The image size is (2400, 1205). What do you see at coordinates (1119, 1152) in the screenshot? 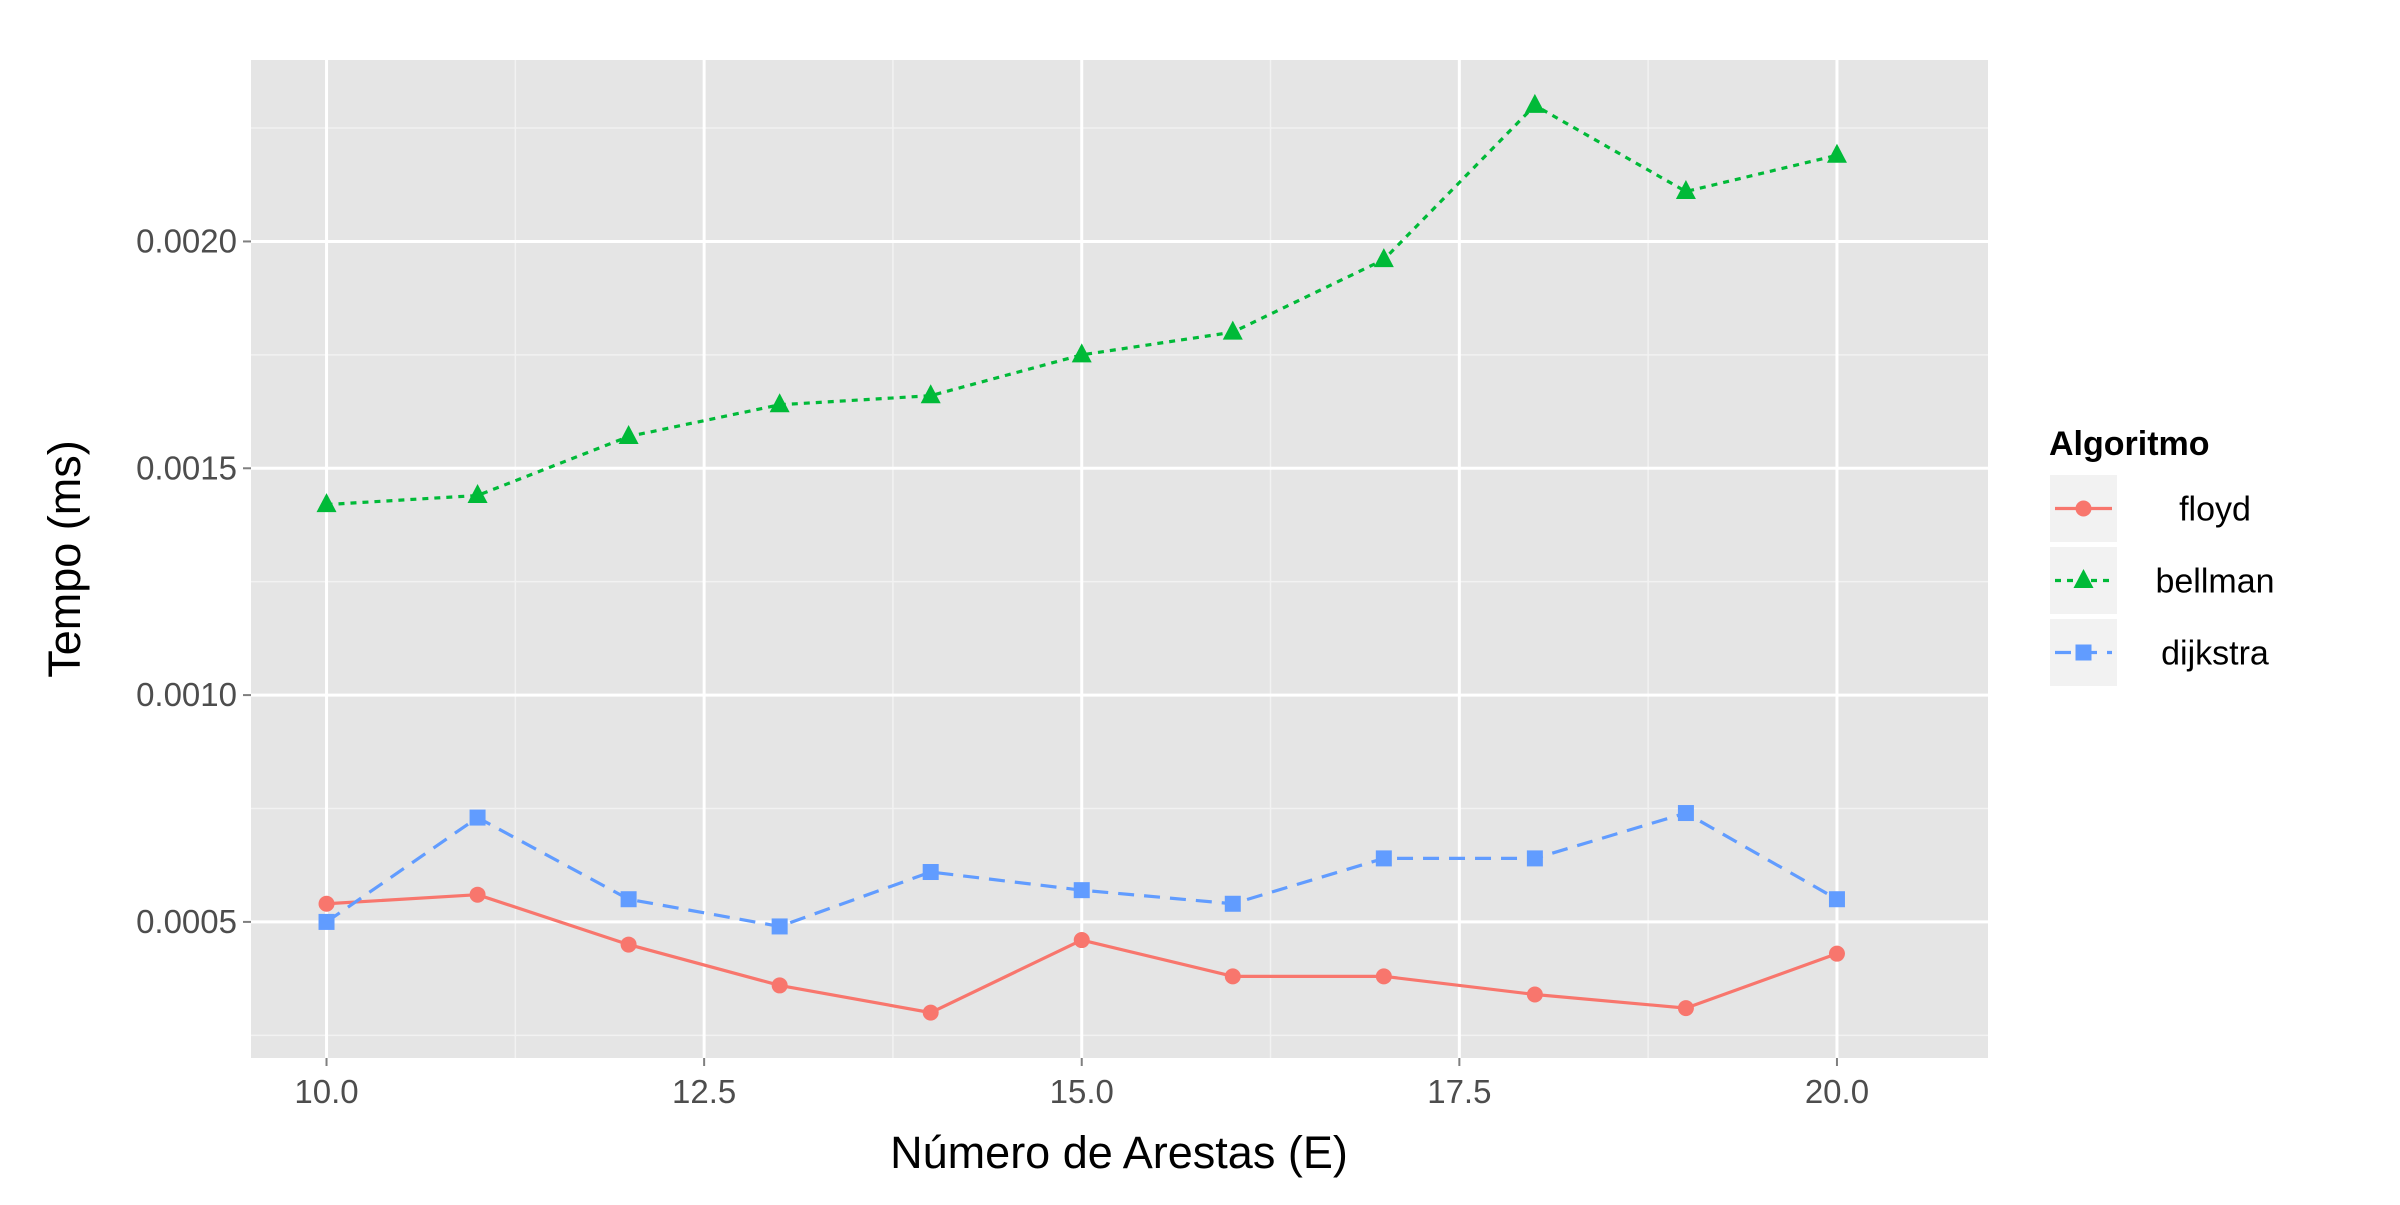
I see `x-axis-title: Número de Arestas (E)` at bounding box center [1119, 1152].